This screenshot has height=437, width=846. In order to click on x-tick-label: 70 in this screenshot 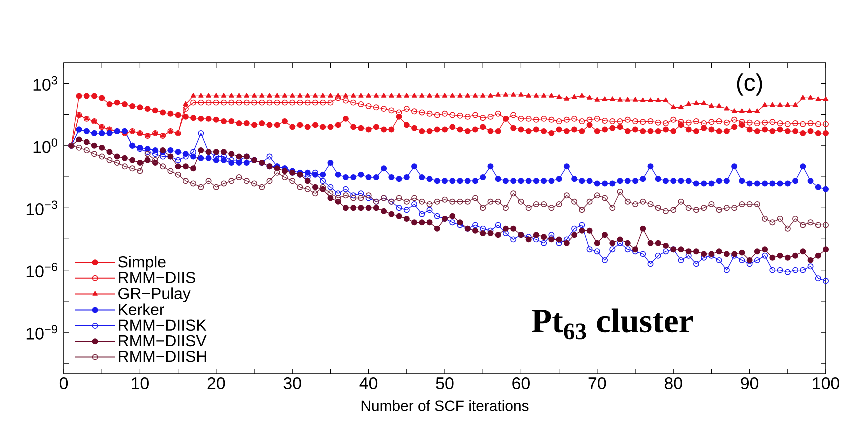, I will do `click(597, 384)`.